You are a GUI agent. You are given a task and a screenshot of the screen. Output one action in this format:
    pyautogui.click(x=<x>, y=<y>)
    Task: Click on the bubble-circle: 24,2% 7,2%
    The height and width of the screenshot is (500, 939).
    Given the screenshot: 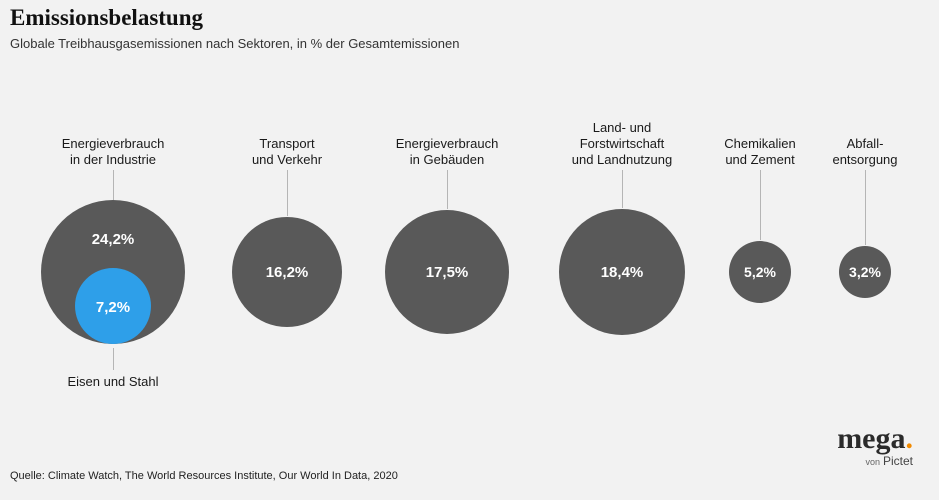 What is the action you would take?
    pyautogui.click(x=113, y=272)
    